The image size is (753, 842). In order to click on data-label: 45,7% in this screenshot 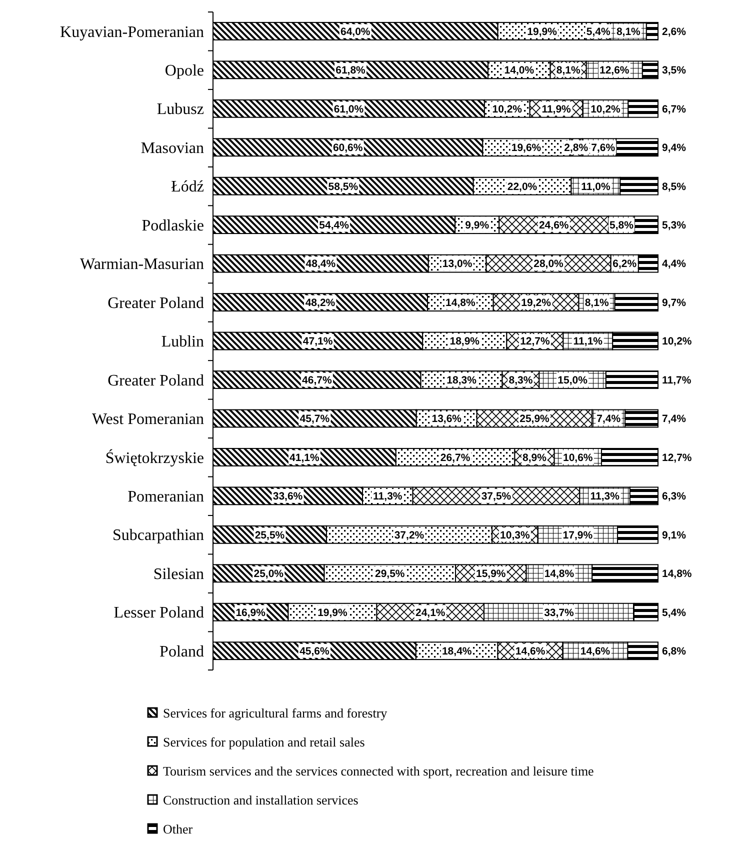, I will do `click(315, 419)`.